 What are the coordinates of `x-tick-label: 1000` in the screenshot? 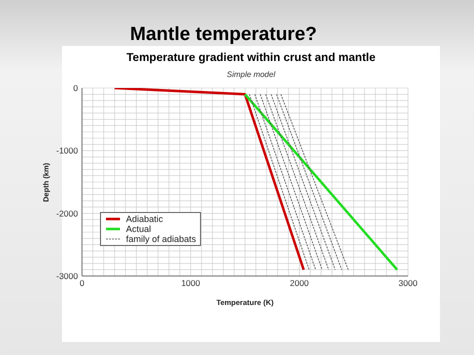 It's located at (190, 283).